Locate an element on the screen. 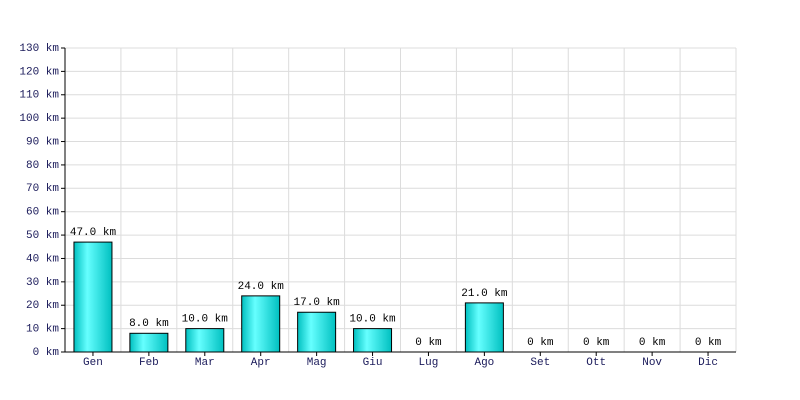  x-tick-label: Ott is located at coordinates (596, 363).